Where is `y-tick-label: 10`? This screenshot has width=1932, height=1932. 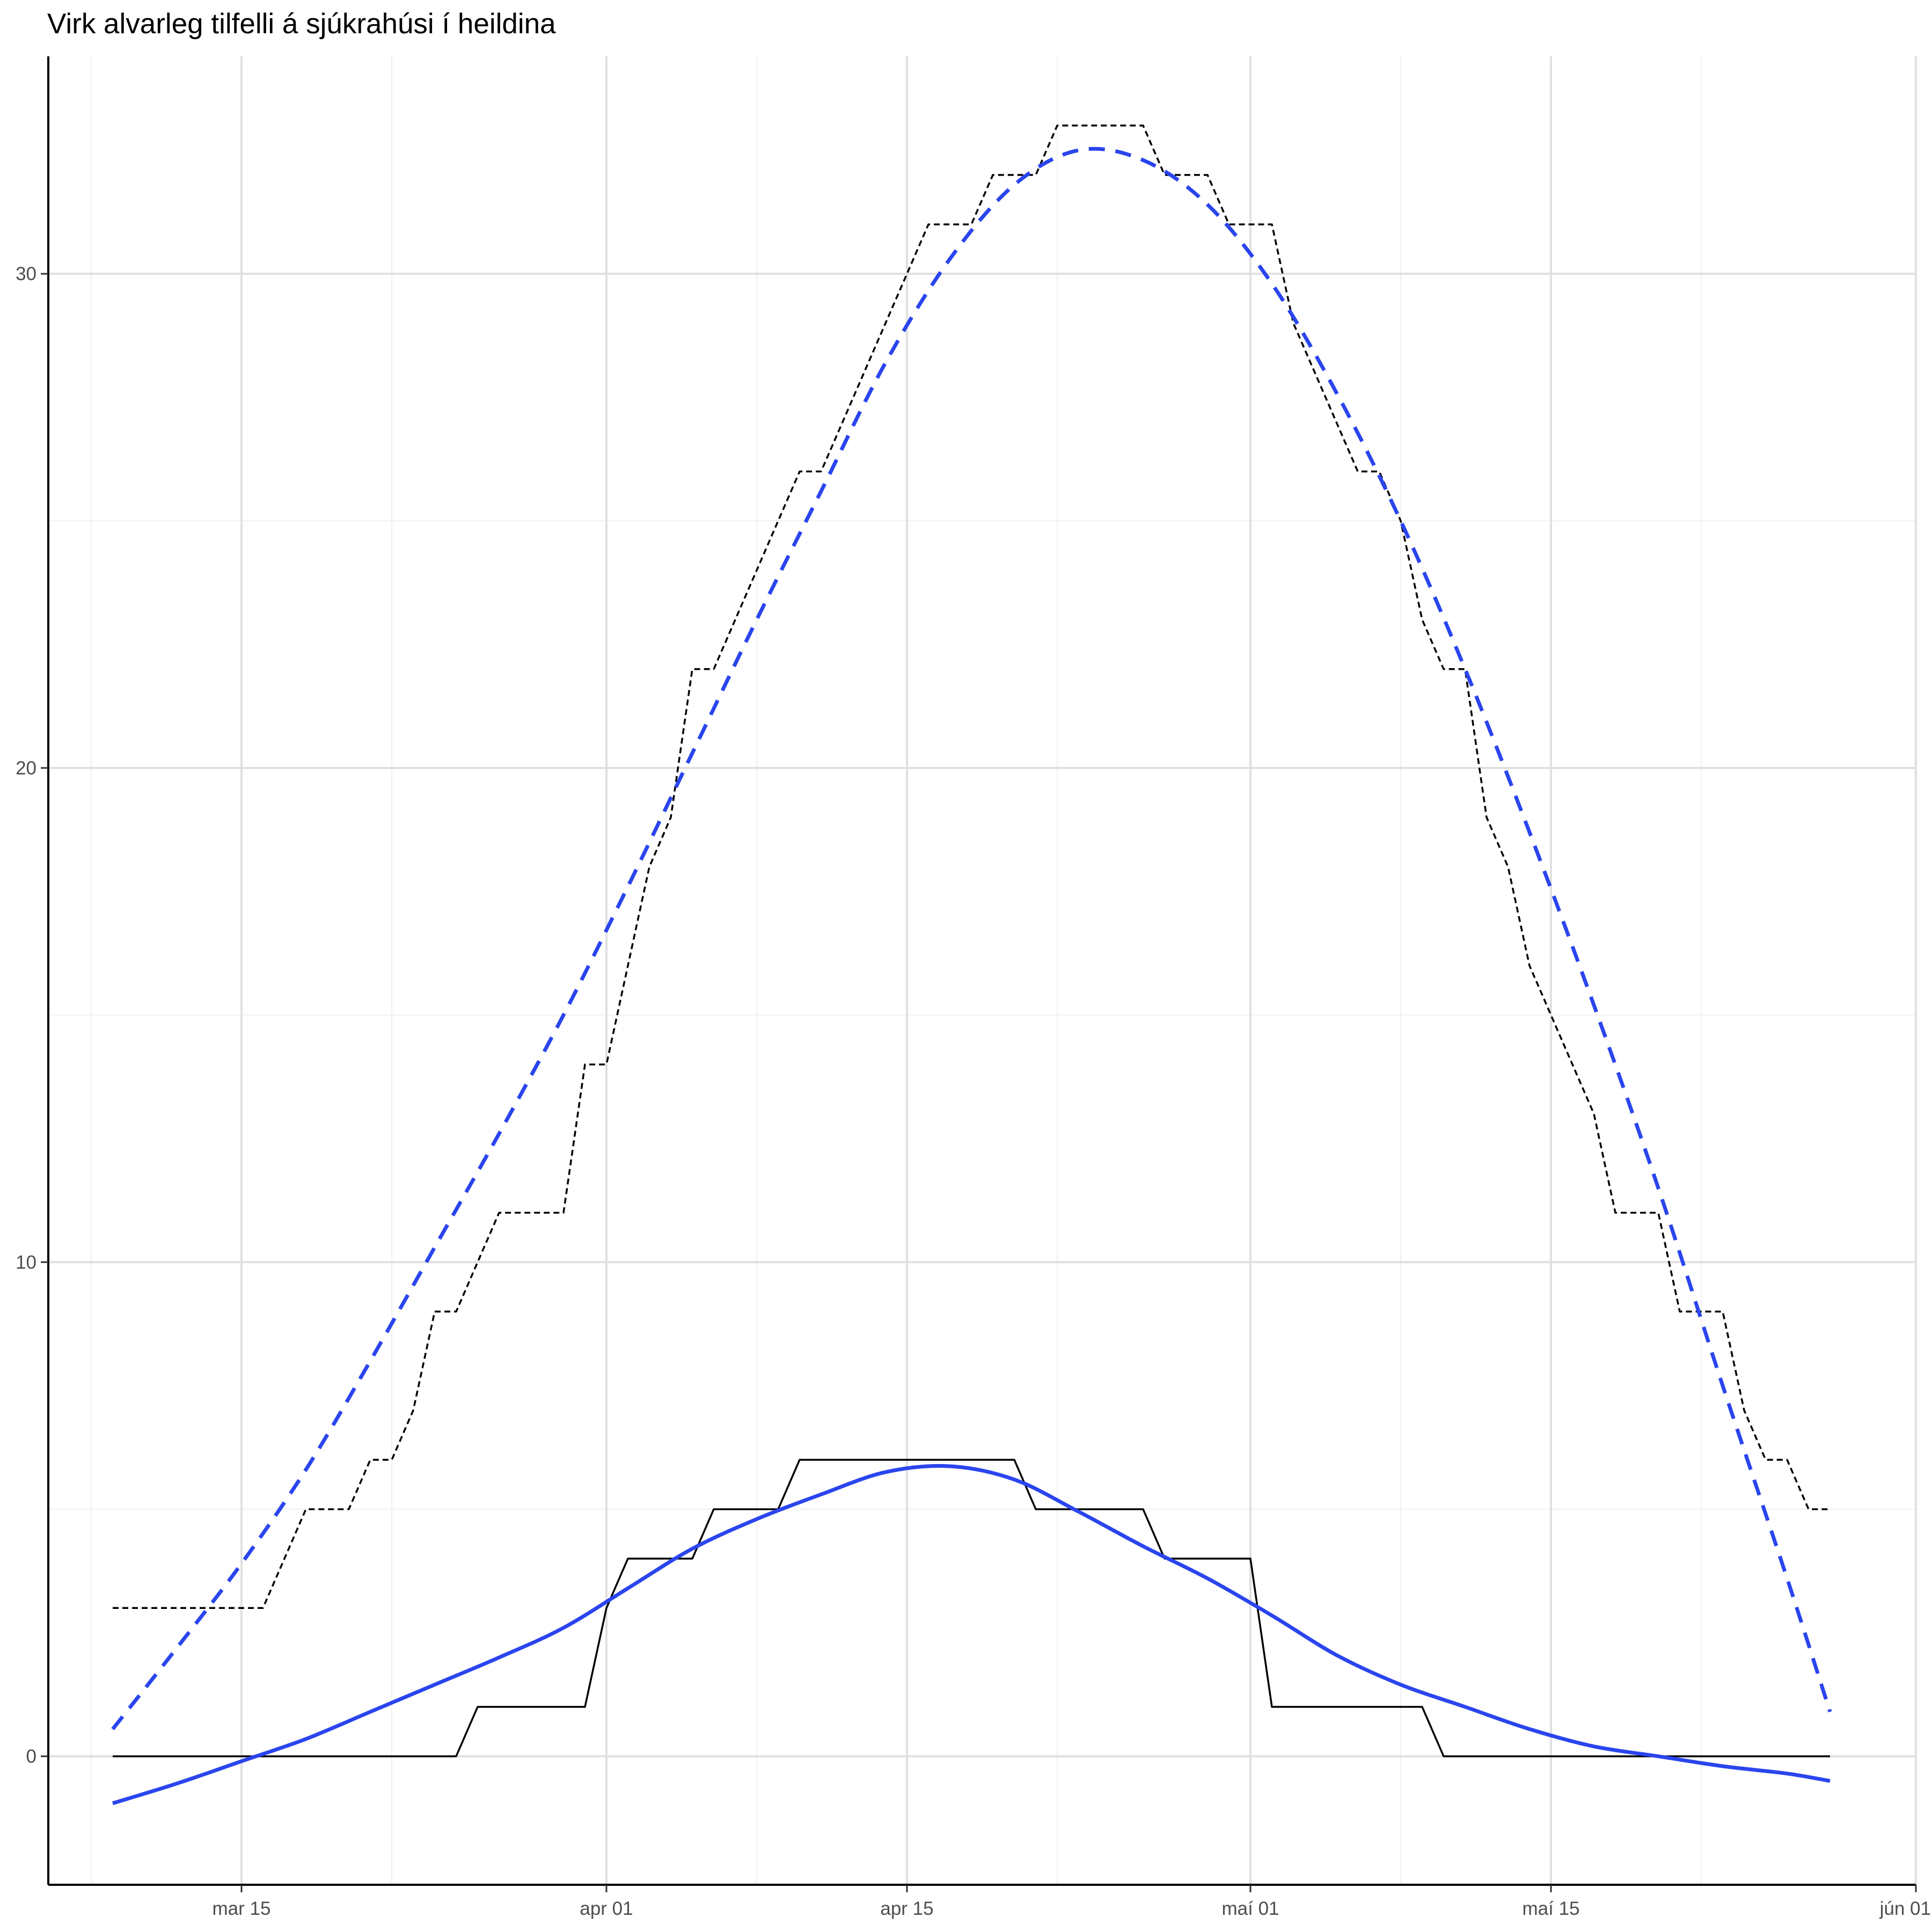
y-tick-label: 10 is located at coordinates (26, 1262).